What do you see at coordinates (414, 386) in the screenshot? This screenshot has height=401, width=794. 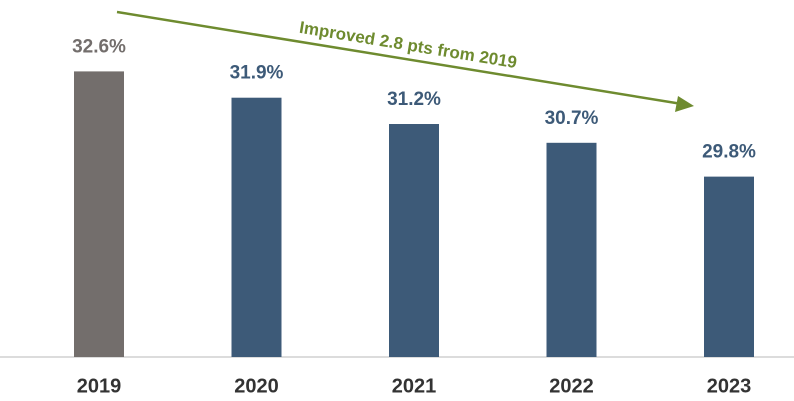 I see `x-tick-label: 2021` at bounding box center [414, 386].